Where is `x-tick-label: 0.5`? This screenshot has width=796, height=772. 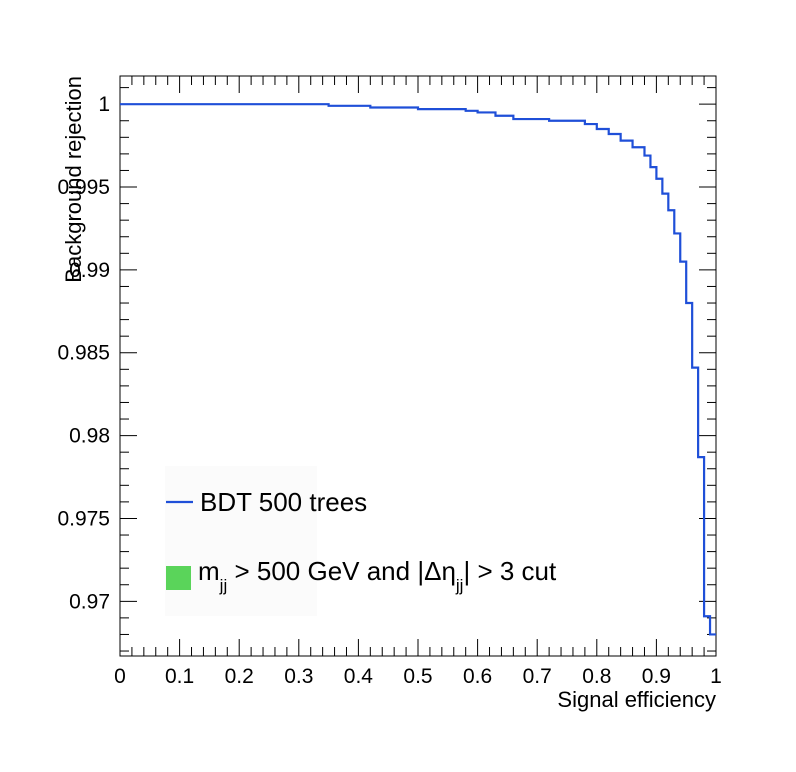 x-tick-label: 0.5 is located at coordinates (417, 676).